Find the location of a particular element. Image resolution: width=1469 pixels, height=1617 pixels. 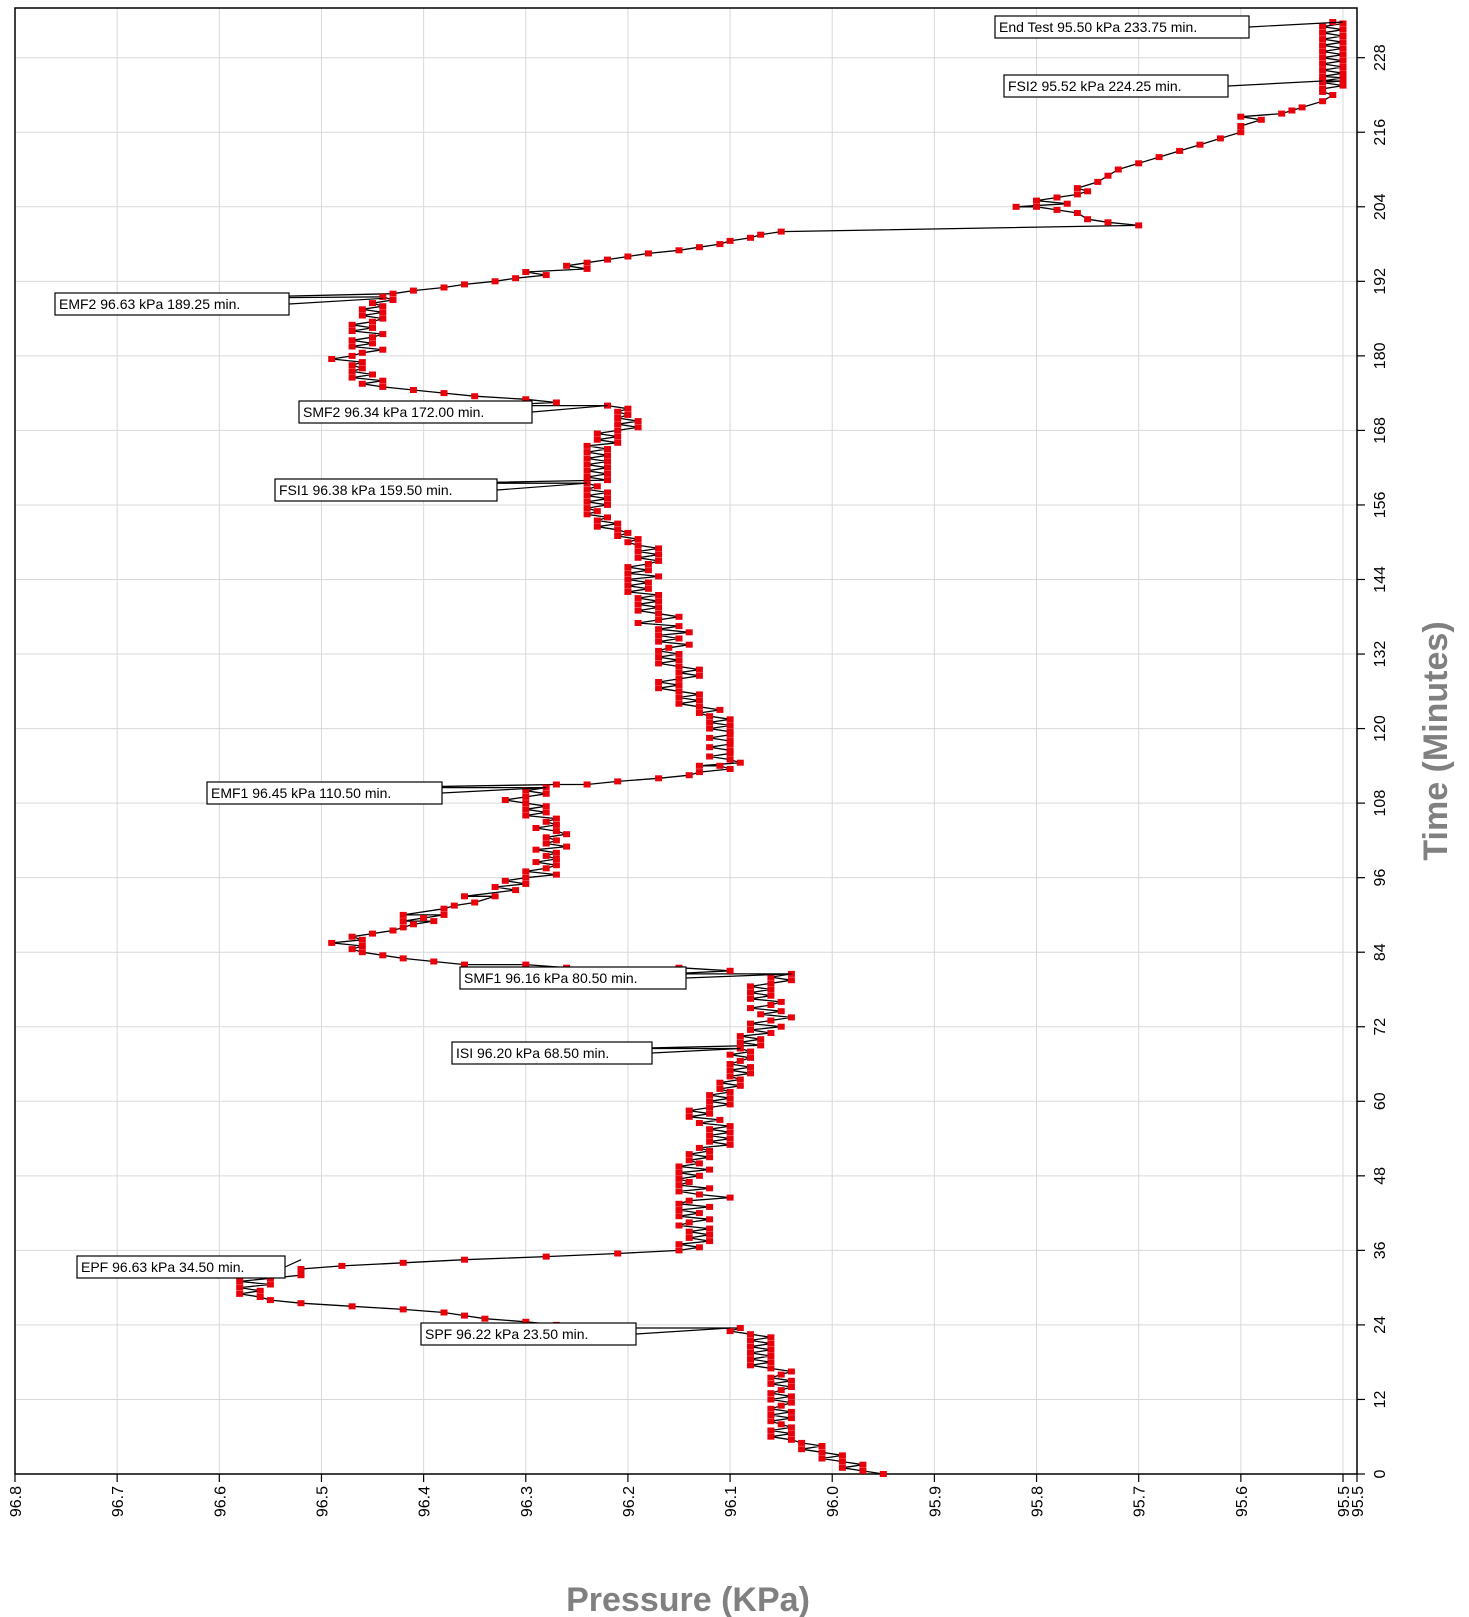

x-tick-label: 96.4 is located at coordinates (425, 1501).